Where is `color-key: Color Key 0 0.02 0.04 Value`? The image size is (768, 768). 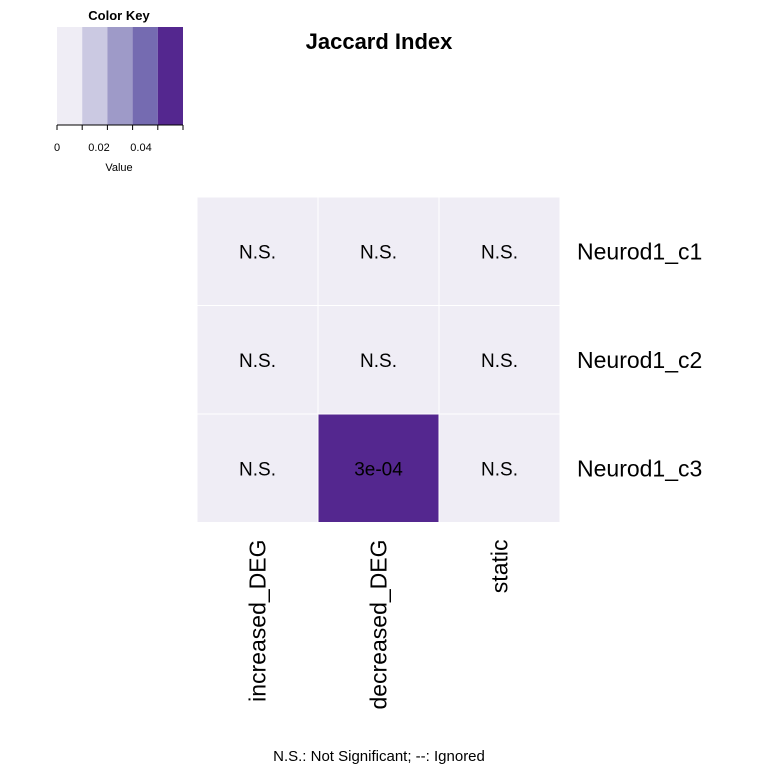 color-key: Color Key 0 0.02 0.04 Value is located at coordinates (119, 91).